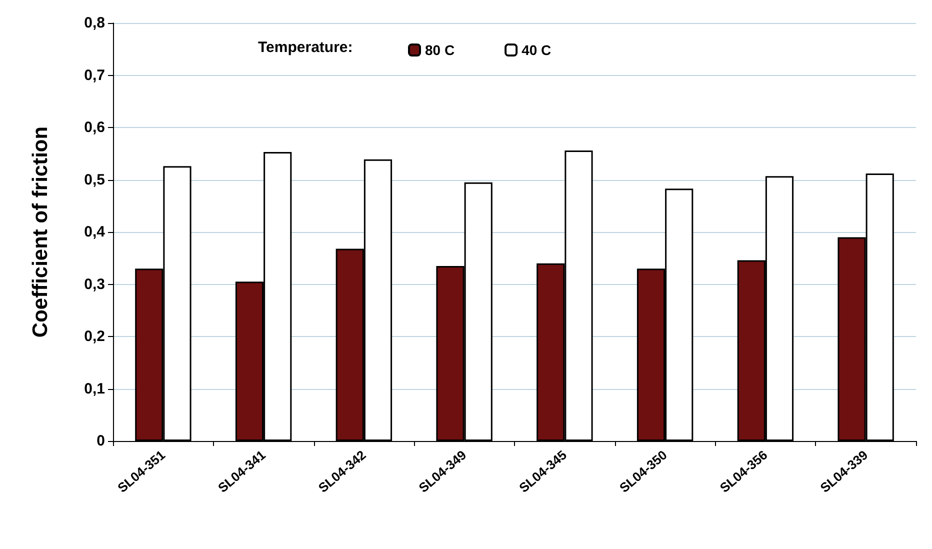 Image resolution: width=932 pixels, height=549 pixels. I want to click on y-axis-title: Coefficient of friction, so click(40, 232).